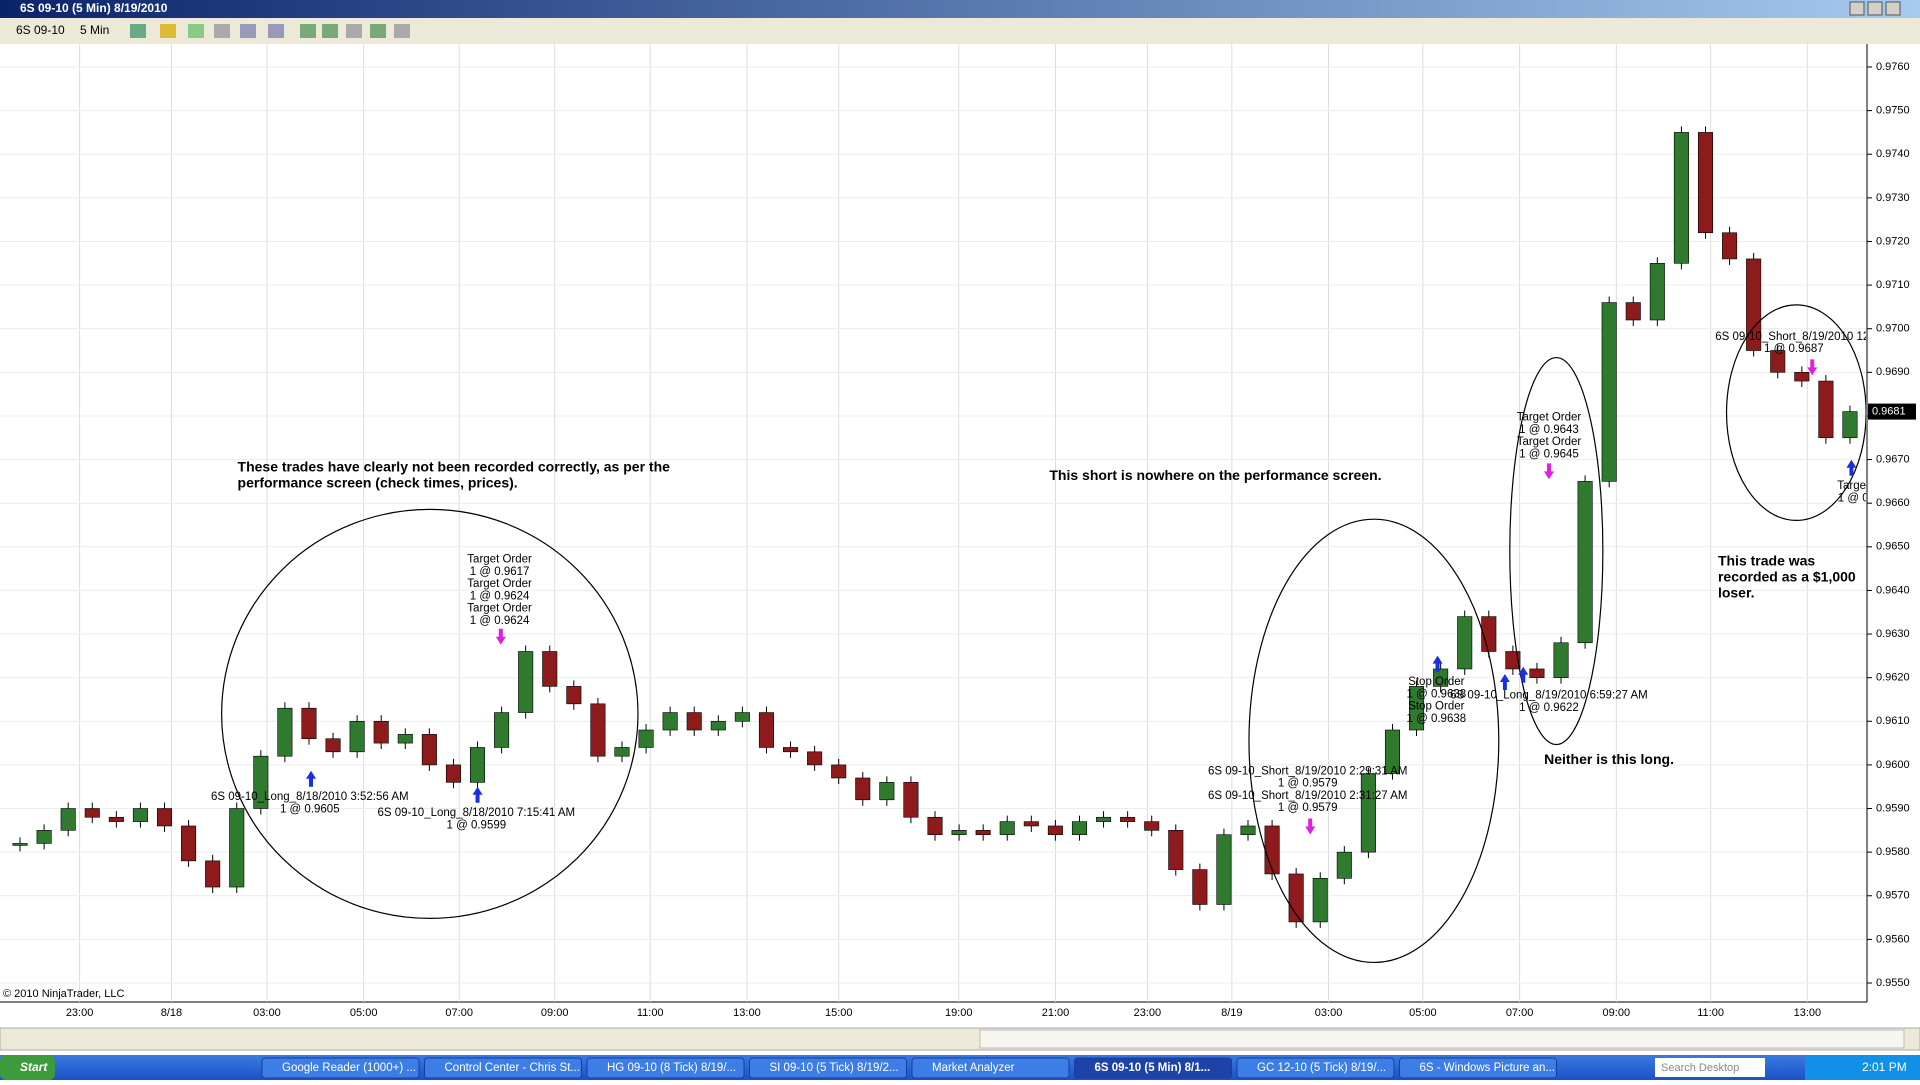 Image resolution: width=1920 pixels, height=1085 pixels. Describe the element at coordinates (839, 1013) in the screenshot. I see `x-tick-label: 15:00` at that location.